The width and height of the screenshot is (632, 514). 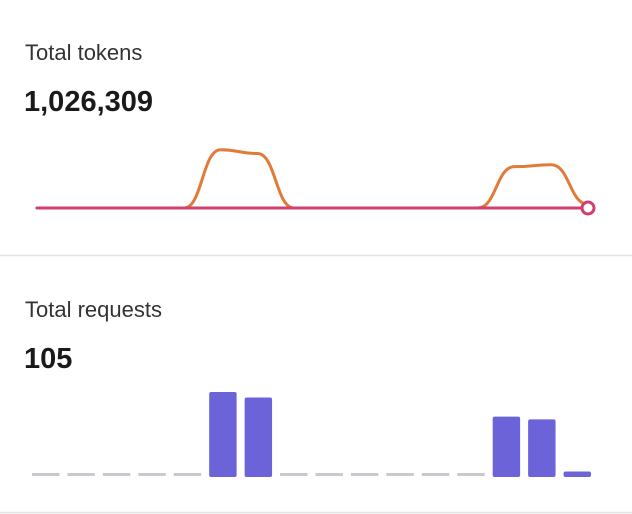 I want to click on card-total: 1,026,309, so click(x=88, y=102).